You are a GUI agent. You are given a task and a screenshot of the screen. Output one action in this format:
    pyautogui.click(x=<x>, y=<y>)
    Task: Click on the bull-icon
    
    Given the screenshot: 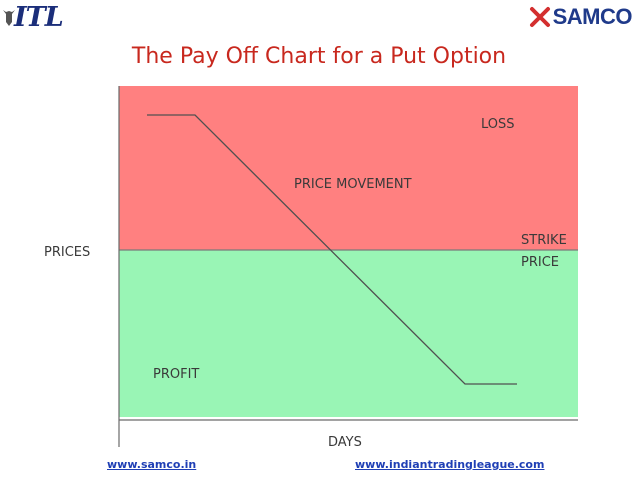 What is the action you would take?
    pyautogui.click(x=9, y=18)
    